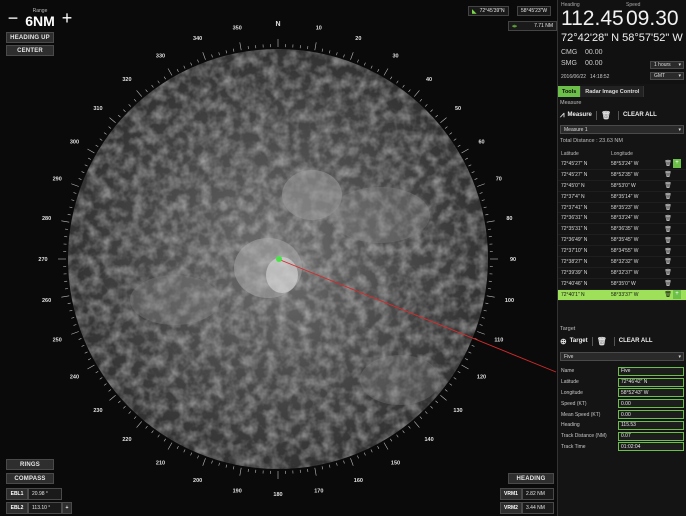 The image size is (686, 516). What do you see at coordinates (570, 382) in the screenshot?
I see `target-field-label: Latitude` at bounding box center [570, 382].